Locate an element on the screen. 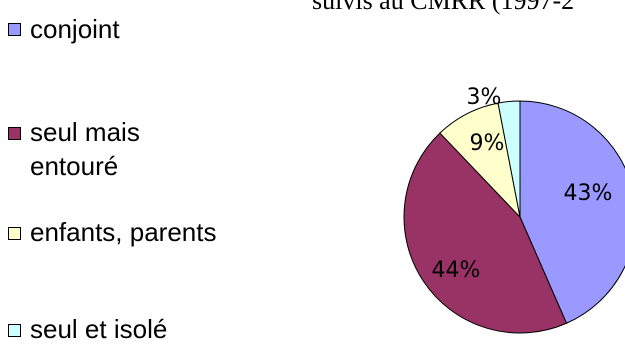 The width and height of the screenshot is (625, 346). pie-label-0: 43% is located at coordinates (588, 193).